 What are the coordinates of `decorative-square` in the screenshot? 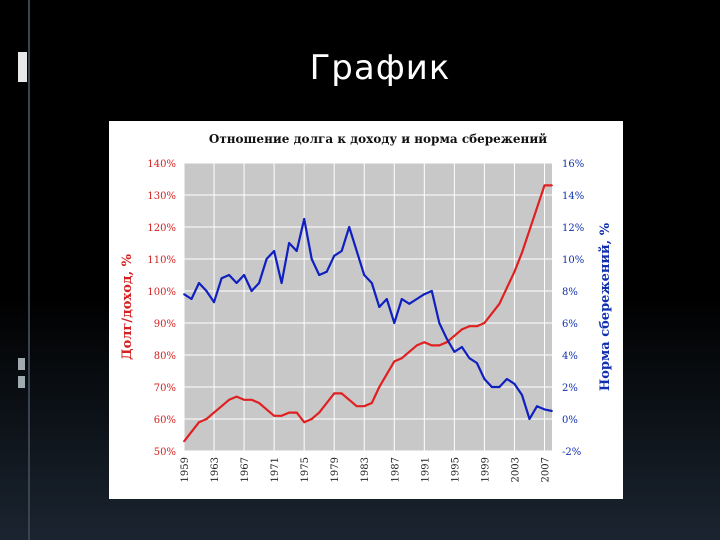 It's located at (21, 364).